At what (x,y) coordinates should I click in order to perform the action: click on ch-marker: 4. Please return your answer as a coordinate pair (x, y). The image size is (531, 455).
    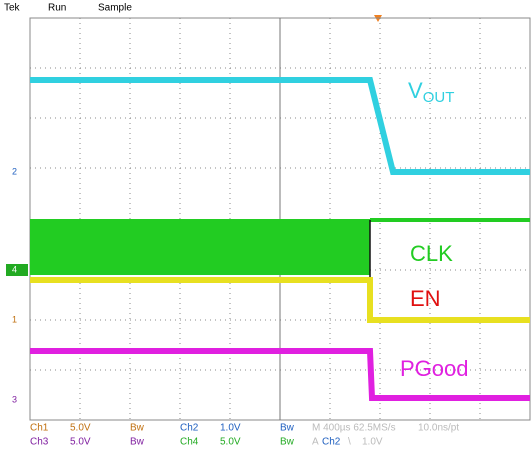
    Looking at the image, I should click on (14, 269).